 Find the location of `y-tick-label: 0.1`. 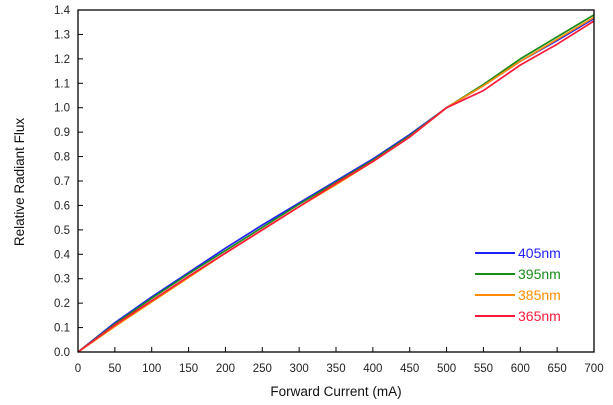

y-tick-label: 0.1 is located at coordinates (62, 329).